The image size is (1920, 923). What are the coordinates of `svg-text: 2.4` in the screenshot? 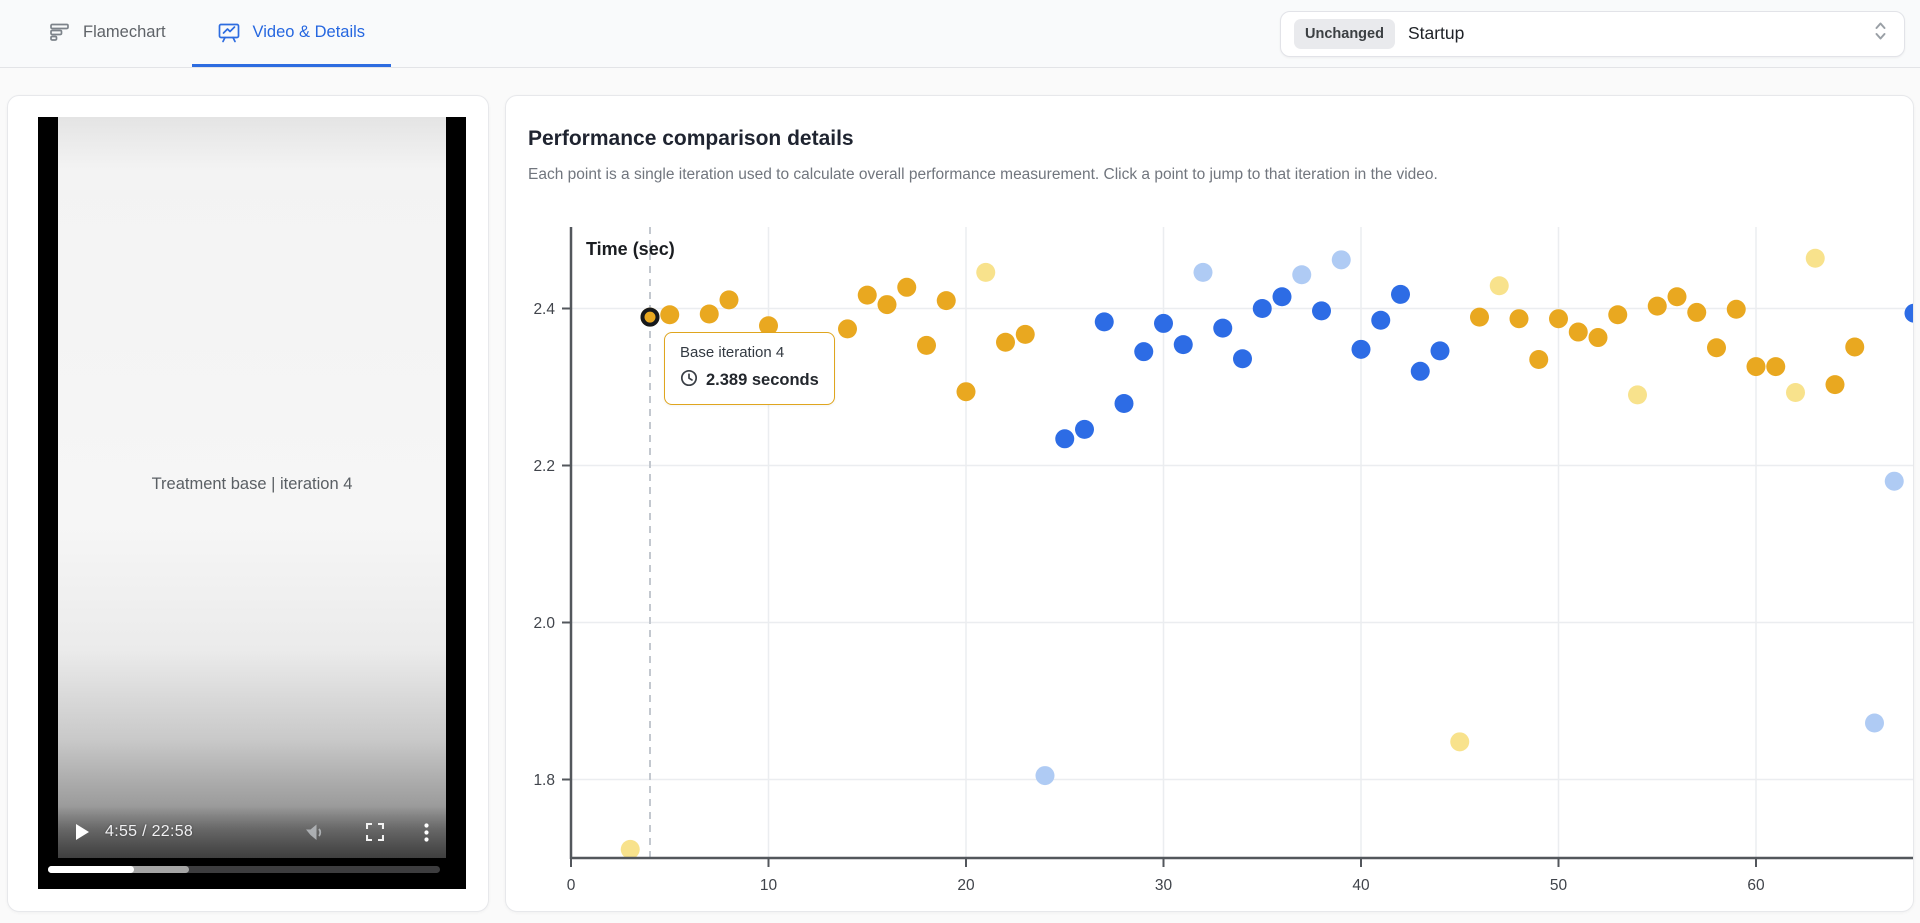 It's located at (544, 309).